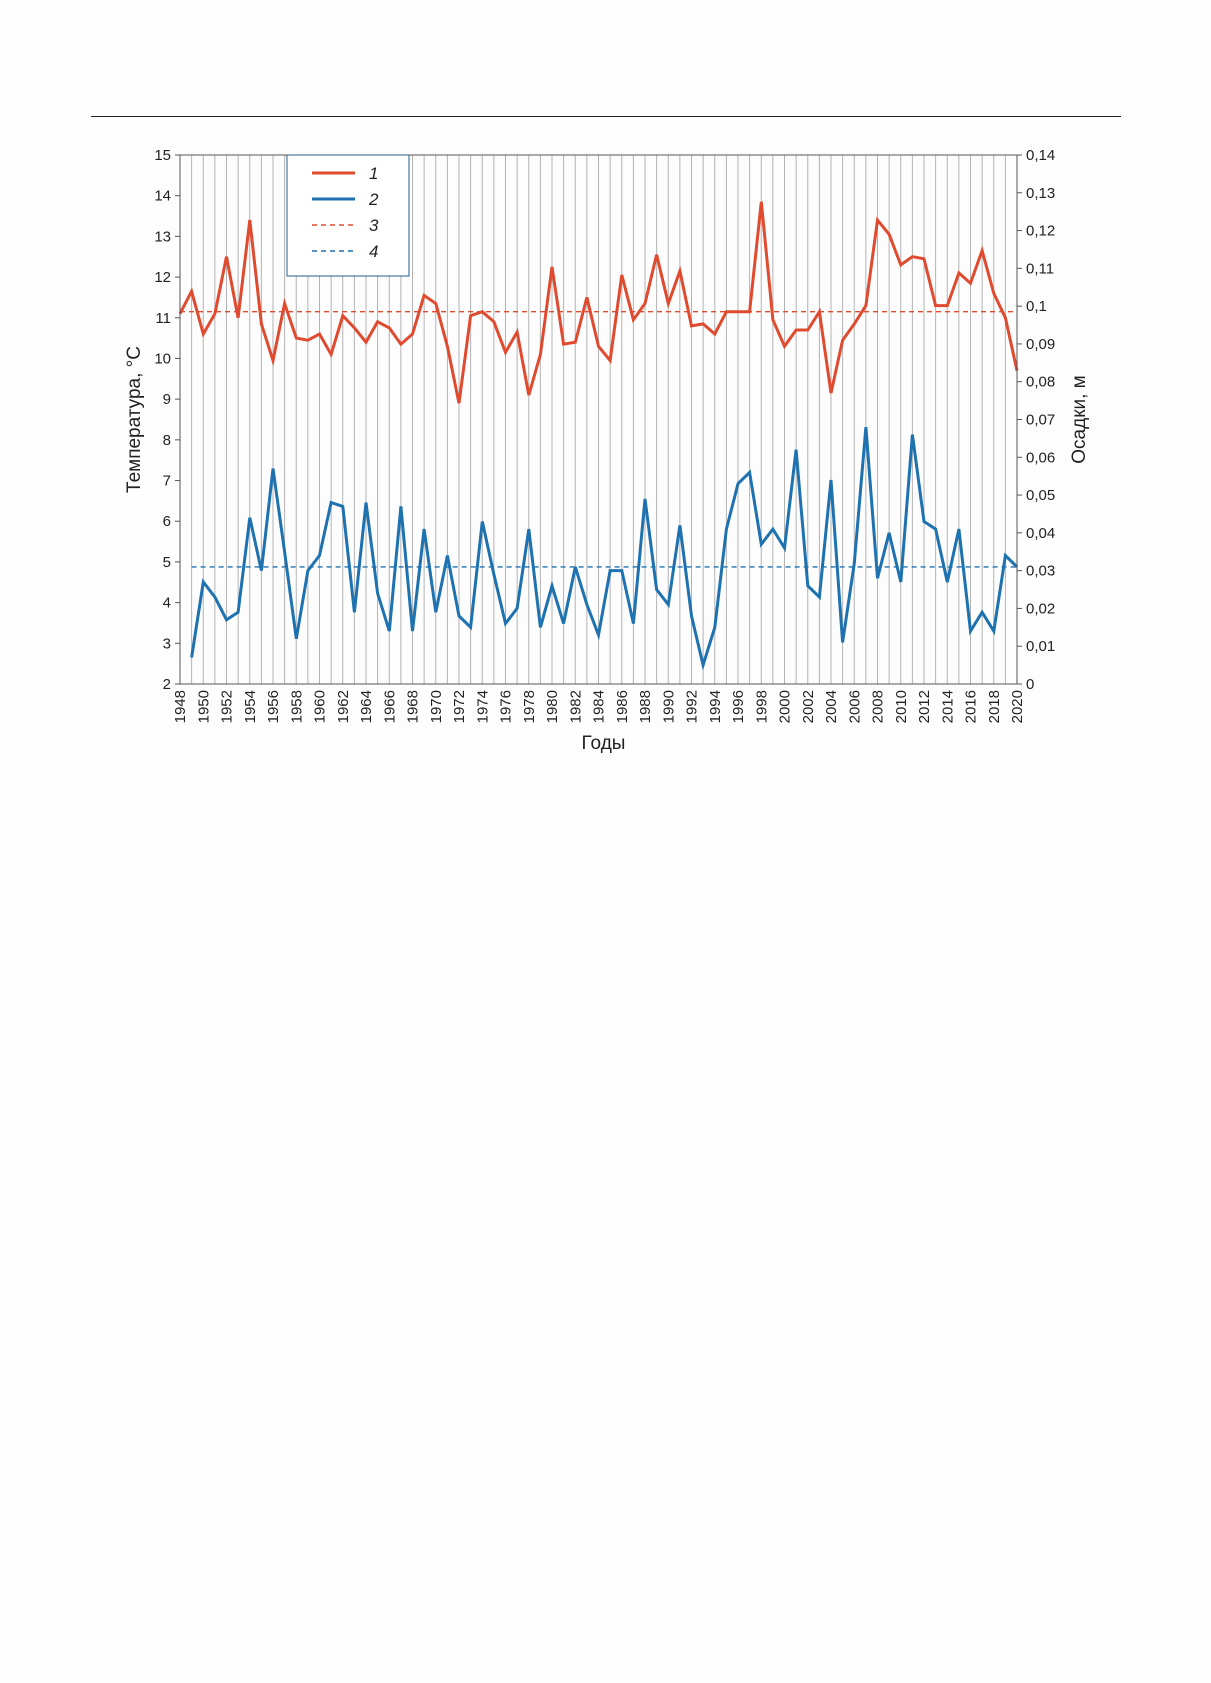 Image resolution: width=1211 pixels, height=1683 pixels. What do you see at coordinates (575, 706) in the screenshot?
I see `x-tick-label: 1982` at bounding box center [575, 706].